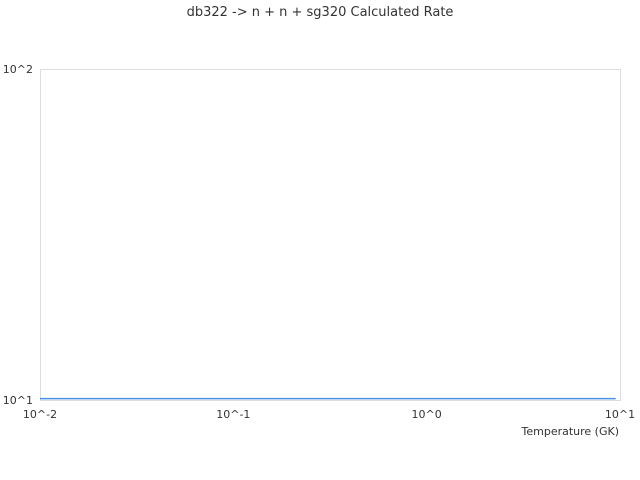 This screenshot has height=480, width=640. I want to click on chart-title: db322 -> n + n + sg320 Calculated Rate, so click(320, 12).